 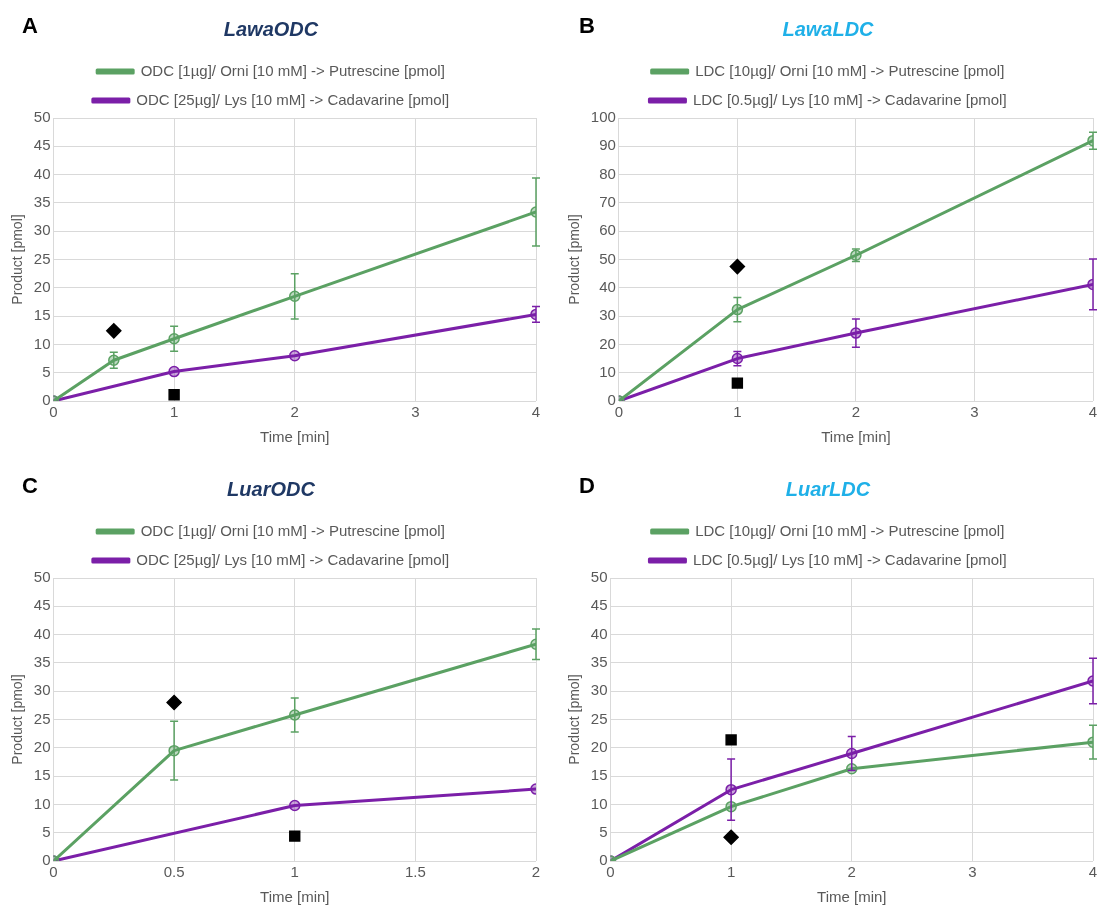 I want to click on chart-title: LuarODC, so click(x=271, y=488).